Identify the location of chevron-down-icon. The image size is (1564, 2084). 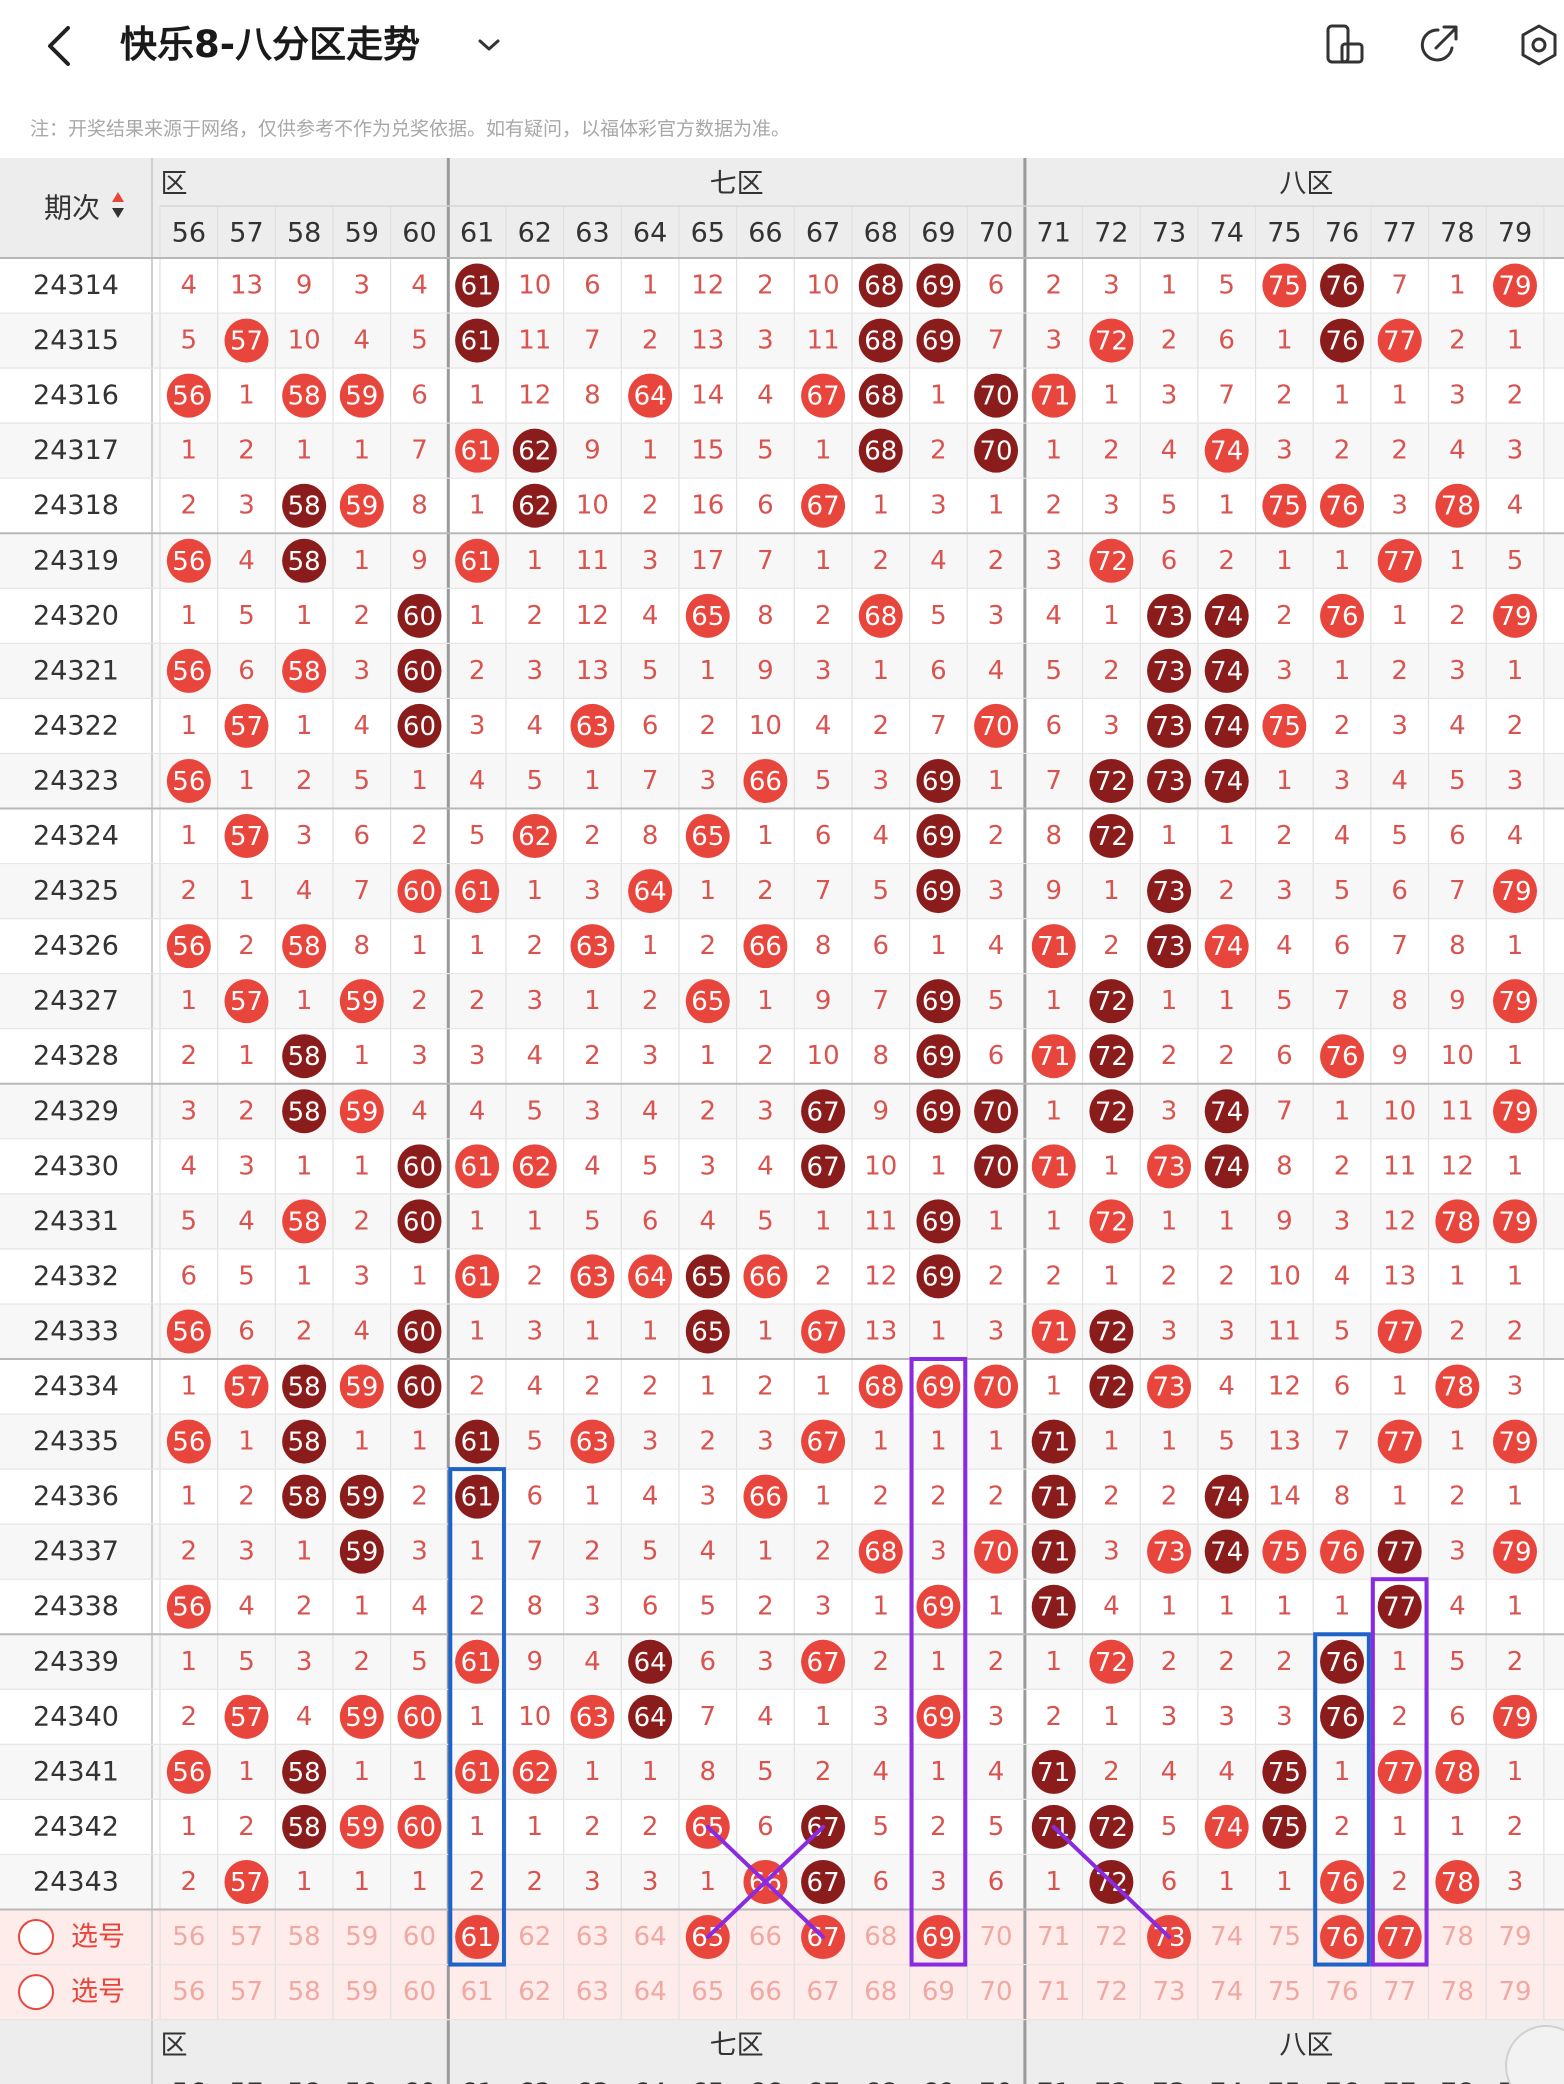
(489, 45).